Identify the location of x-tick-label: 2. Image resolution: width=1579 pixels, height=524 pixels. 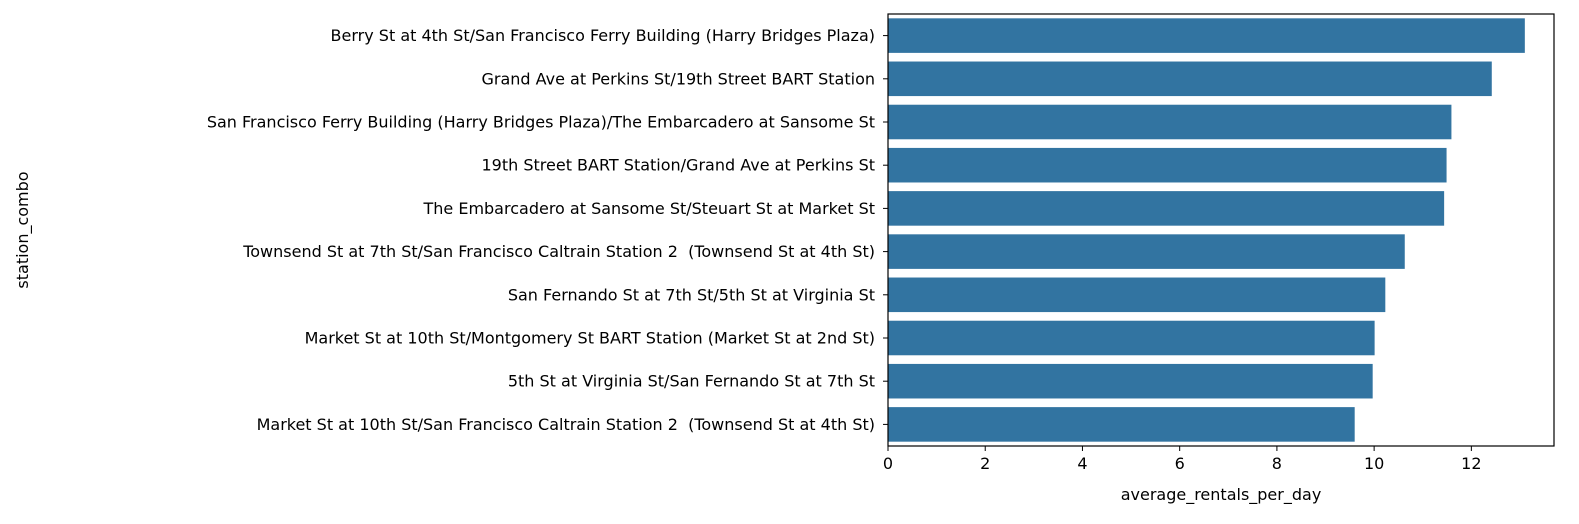
(985, 463).